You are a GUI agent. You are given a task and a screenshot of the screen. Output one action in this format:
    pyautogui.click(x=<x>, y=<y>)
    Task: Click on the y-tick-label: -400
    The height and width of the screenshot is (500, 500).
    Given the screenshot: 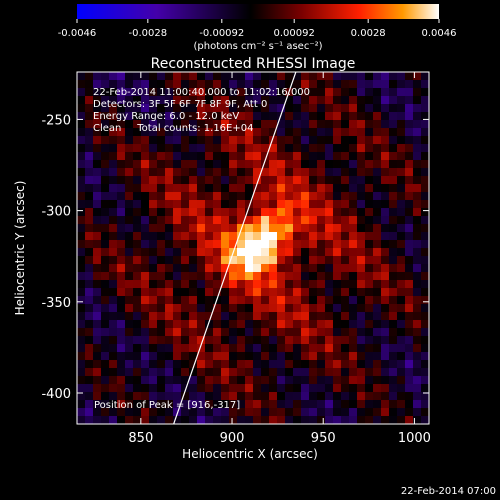 What is the action you would take?
    pyautogui.click(x=56, y=394)
    